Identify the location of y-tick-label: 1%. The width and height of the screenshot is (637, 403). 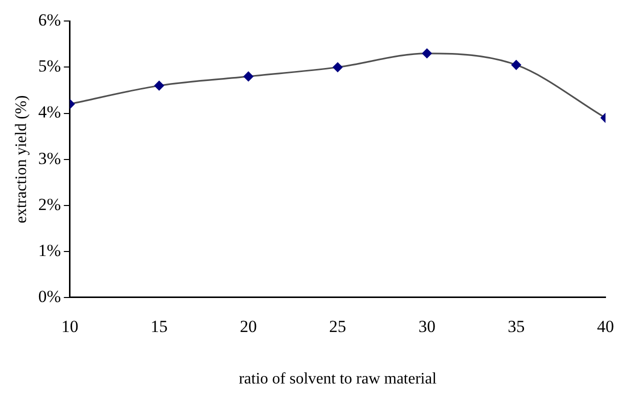
(49, 250).